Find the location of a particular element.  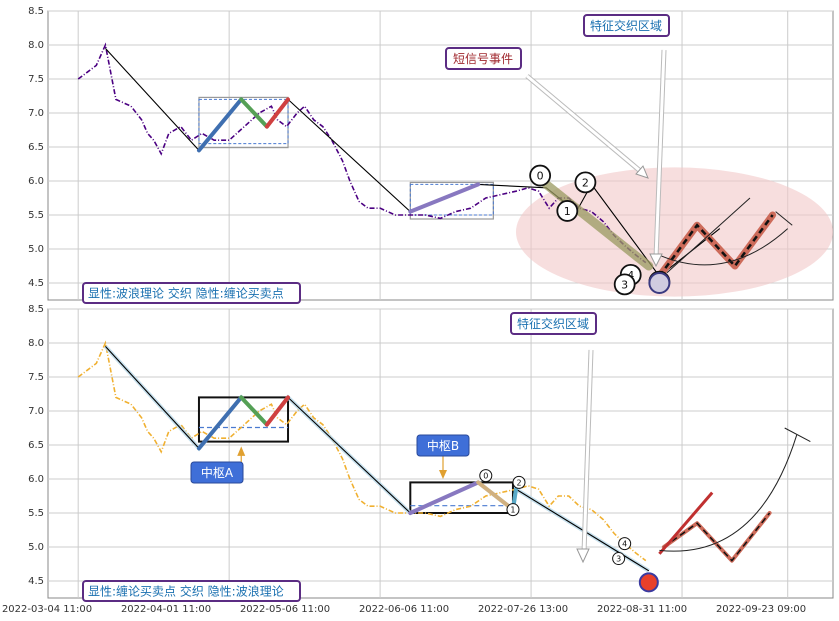

zhongshu-a-label: 中枢A is located at coordinates (217, 472).